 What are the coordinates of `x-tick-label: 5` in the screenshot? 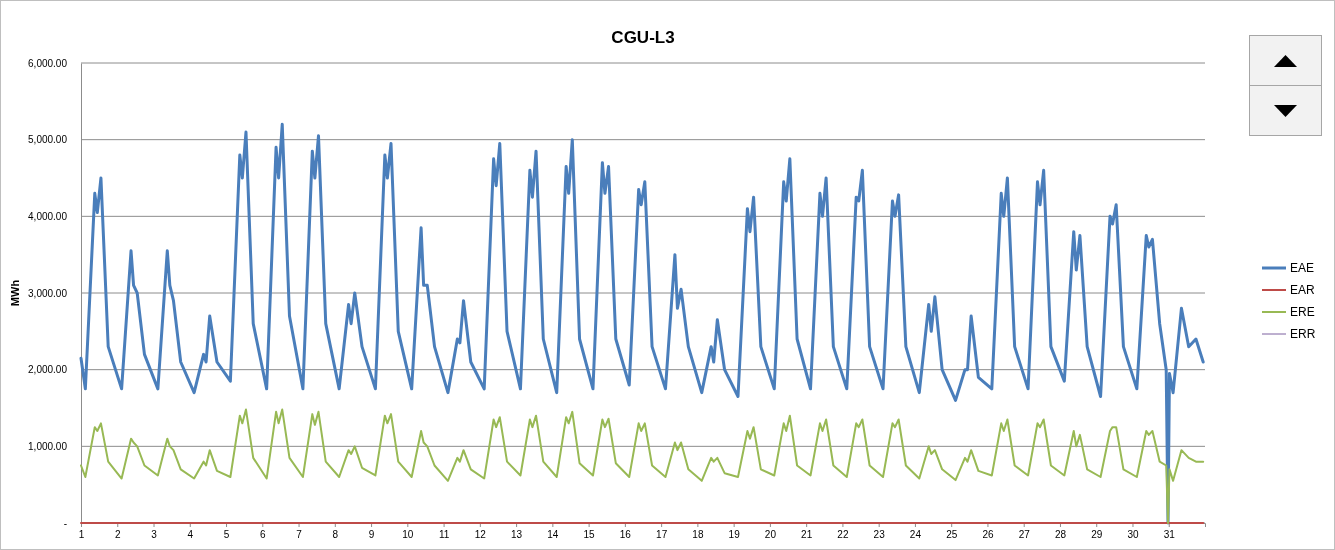 It's located at (226, 535).